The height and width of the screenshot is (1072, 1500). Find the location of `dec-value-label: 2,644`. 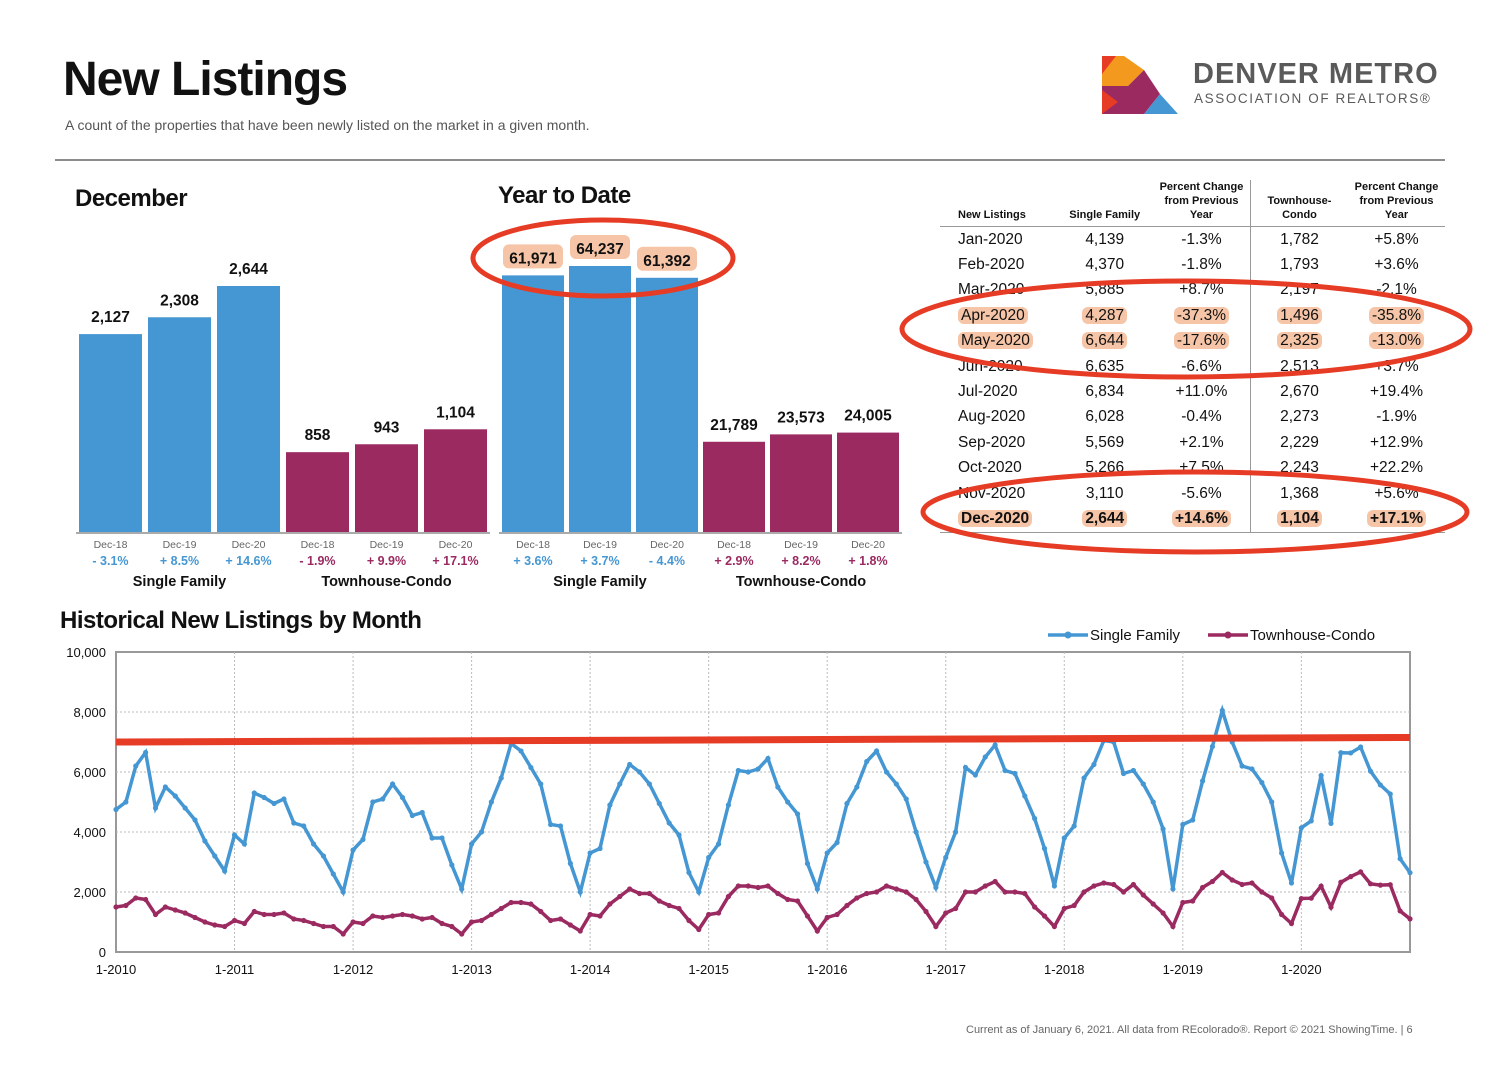

dec-value-label: 2,644 is located at coordinates (248, 269).